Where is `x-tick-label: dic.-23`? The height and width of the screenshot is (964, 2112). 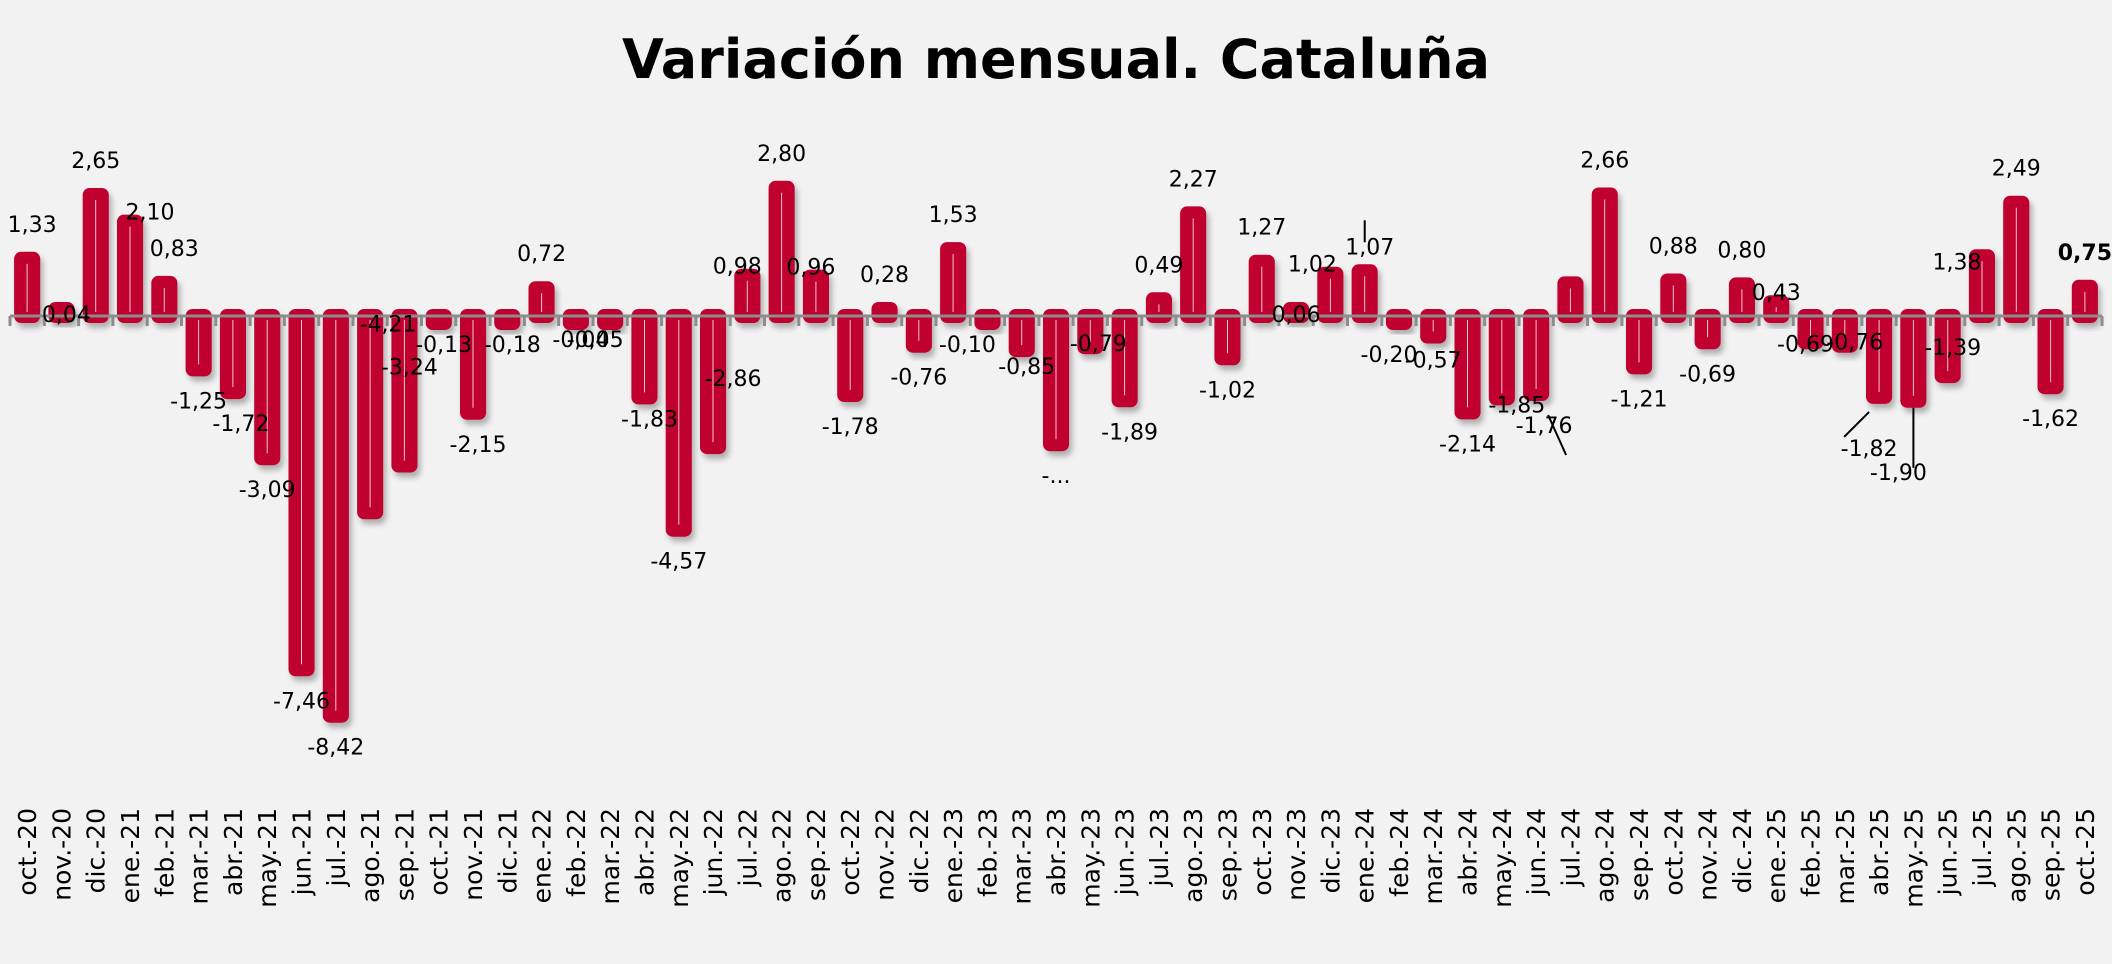 x-tick-label: dic.-23 is located at coordinates (1330, 850).